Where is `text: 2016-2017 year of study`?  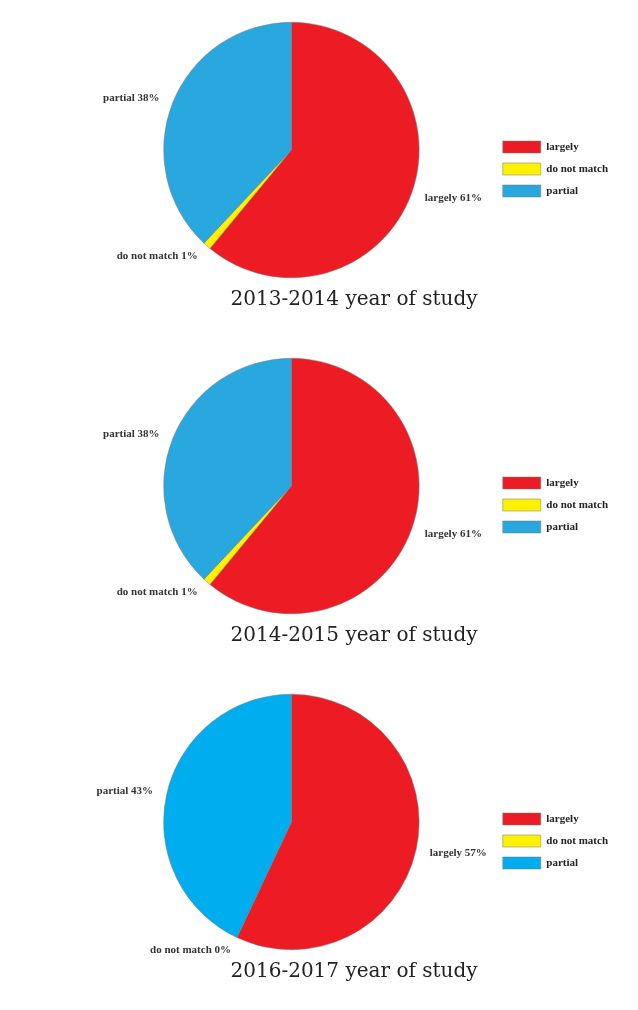 text: 2016-2017 year of study is located at coordinates (354, 970).